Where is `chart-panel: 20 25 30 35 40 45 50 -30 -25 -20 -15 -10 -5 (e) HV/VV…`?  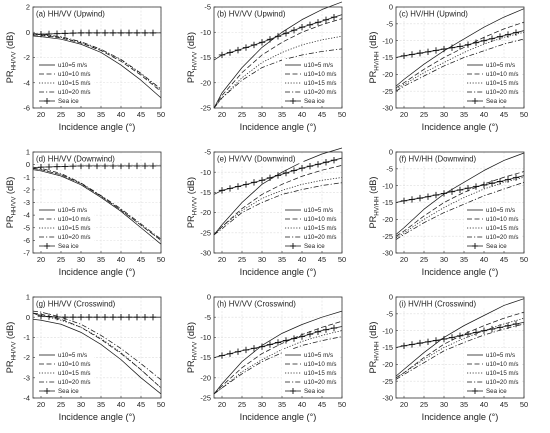 chart-panel: 20 25 30 35 40 45 50 -30 -25 -20 -15 -10 -5 (e) HV/VV… is located at coordinates (266, 212).